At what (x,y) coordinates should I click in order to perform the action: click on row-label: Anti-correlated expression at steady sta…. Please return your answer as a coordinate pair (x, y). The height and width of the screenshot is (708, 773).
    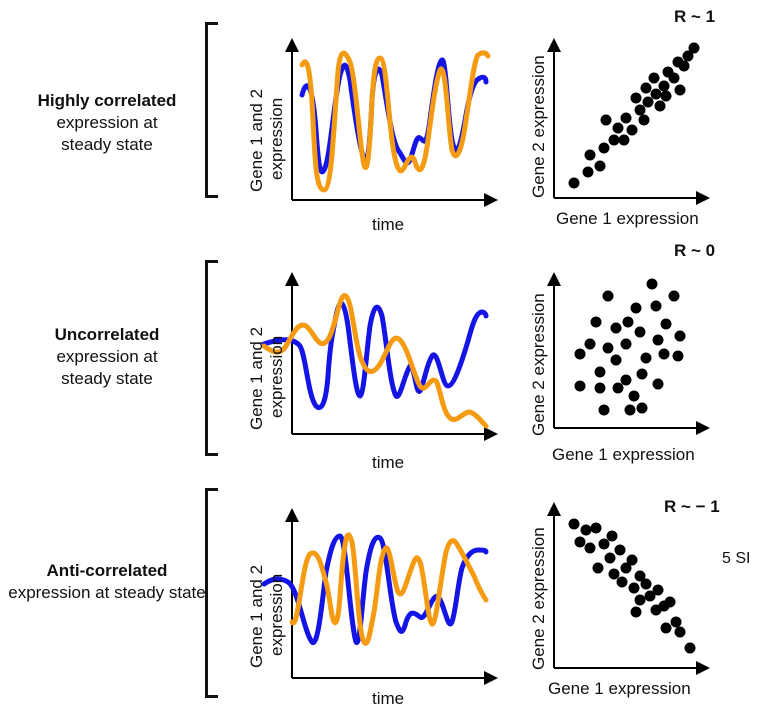
    Looking at the image, I should click on (107, 582).